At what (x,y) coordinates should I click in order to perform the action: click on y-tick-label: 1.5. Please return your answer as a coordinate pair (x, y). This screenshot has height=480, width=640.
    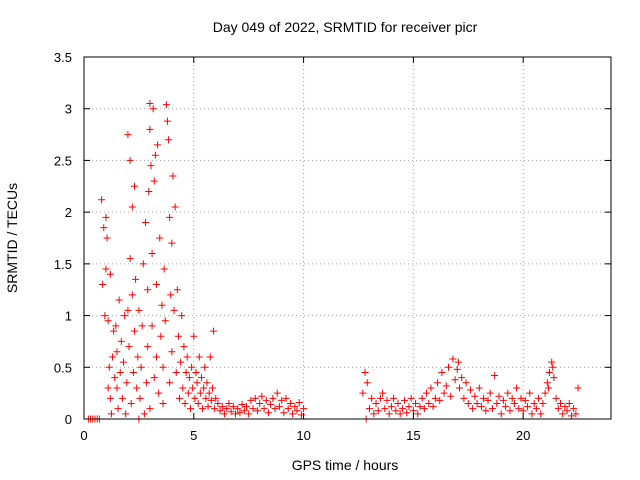
    Looking at the image, I should click on (63, 264).